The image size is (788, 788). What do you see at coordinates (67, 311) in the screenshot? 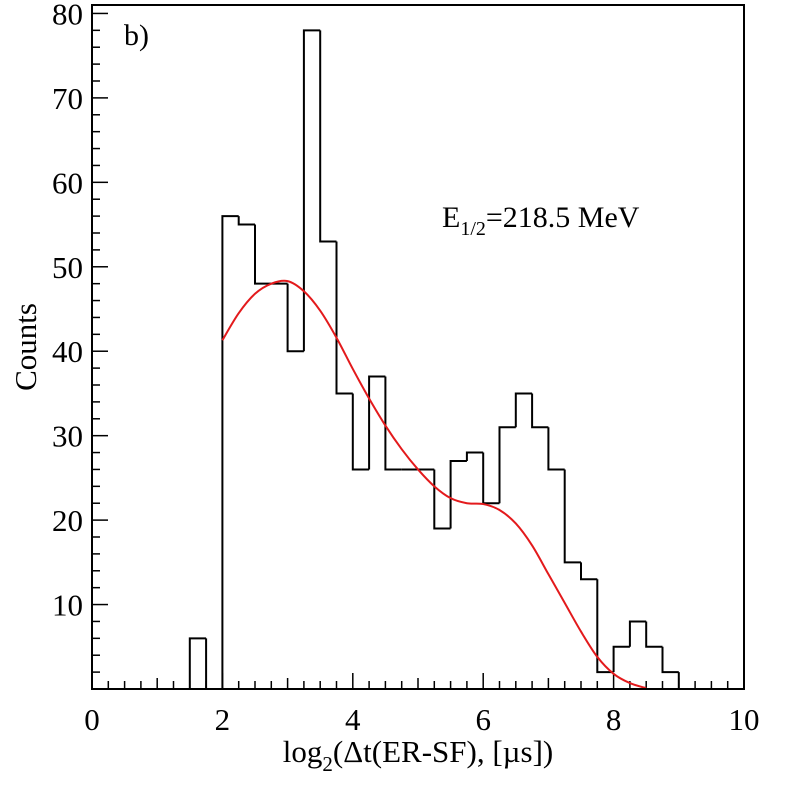
I see `y-tick-labels: 10 20 30 40 50 60 70 80` at bounding box center [67, 311].